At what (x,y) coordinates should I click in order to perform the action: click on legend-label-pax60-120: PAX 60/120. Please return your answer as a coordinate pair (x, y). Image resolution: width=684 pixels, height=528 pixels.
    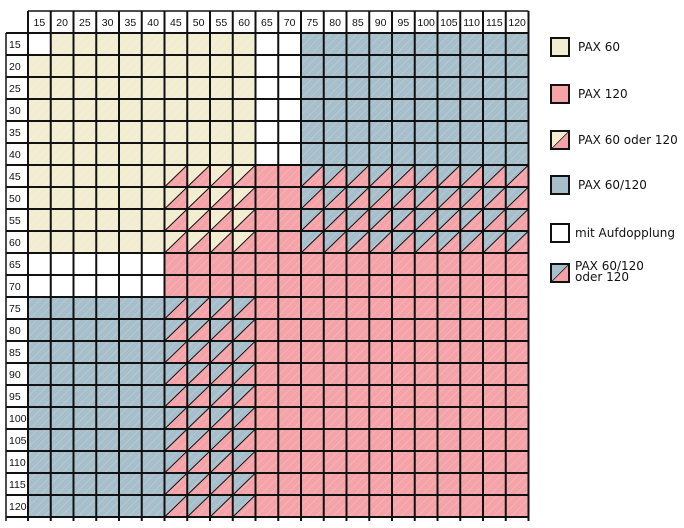
    Looking at the image, I should click on (612, 184).